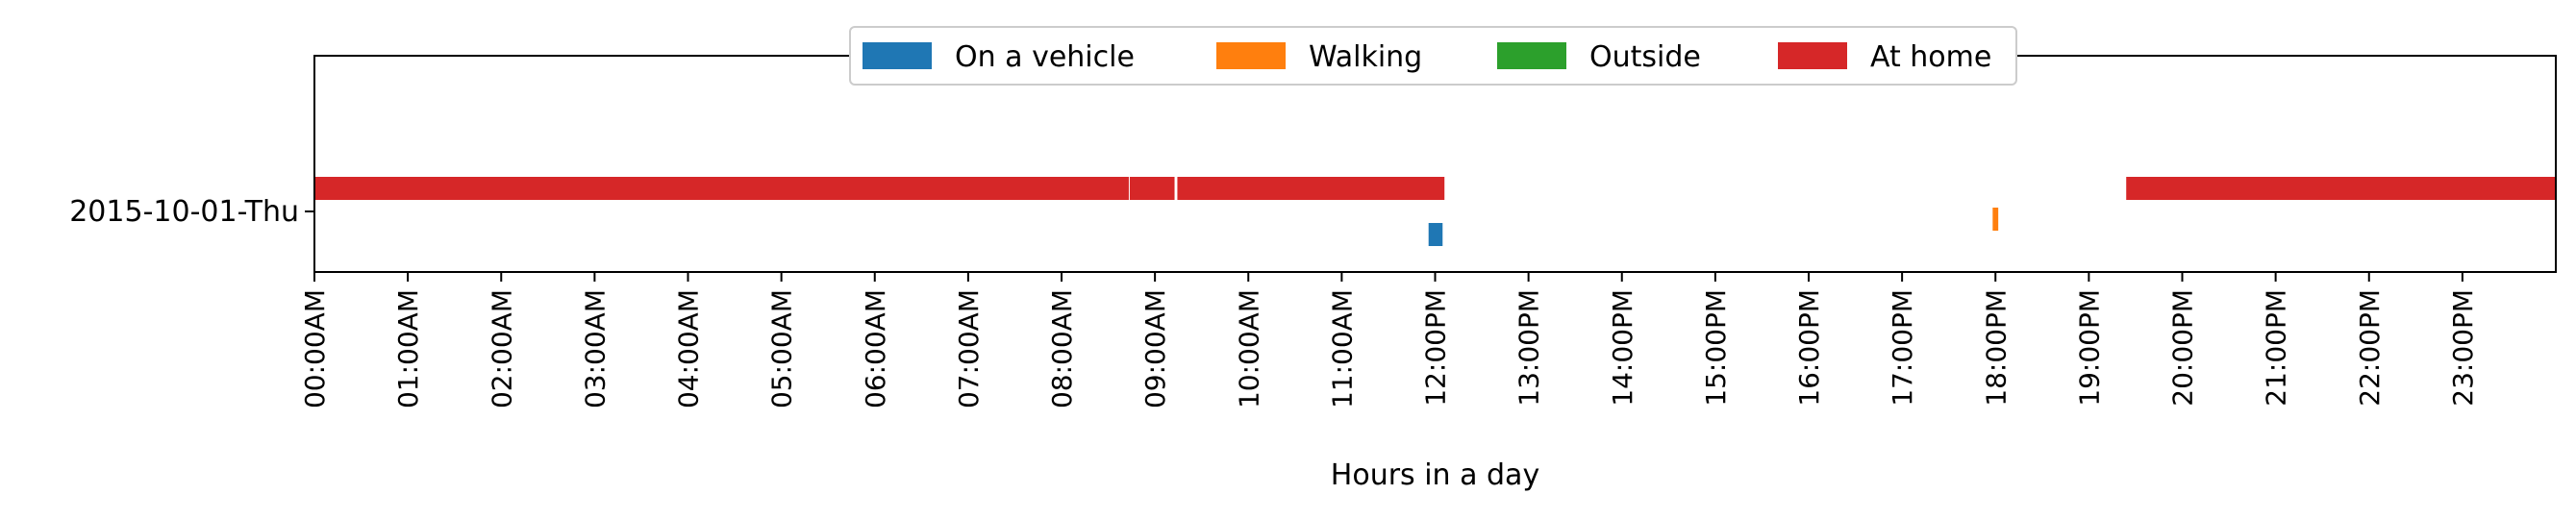 This screenshot has height=519, width=2576. Describe the element at coordinates (897, 55) in the screenshot. I see `legend-swatch-vehicle` at that location.